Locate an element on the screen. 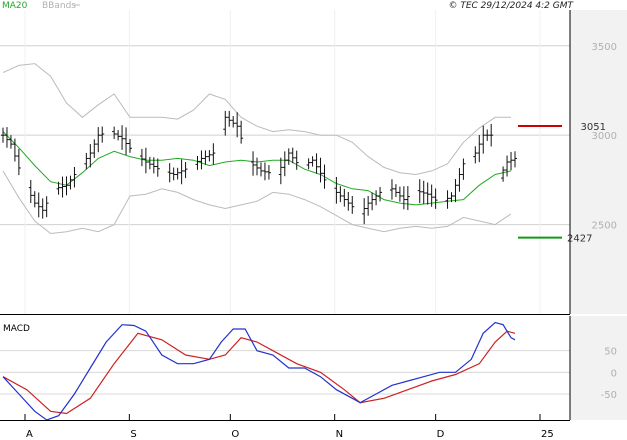 The width and height of the screenshot is (627, 440). price-axis-panel is located at coordinates (598, 162).